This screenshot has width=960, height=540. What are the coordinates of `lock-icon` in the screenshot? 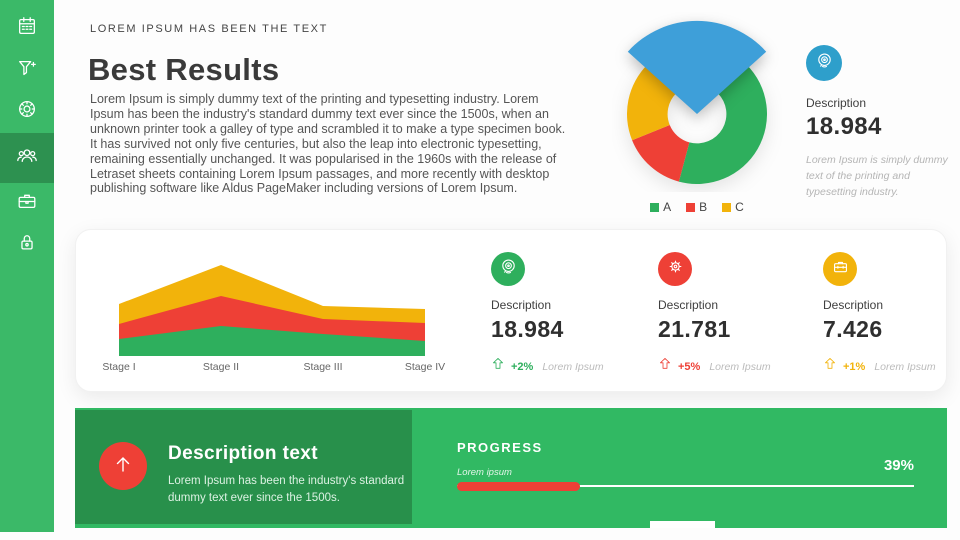 It's located at (27, 244).